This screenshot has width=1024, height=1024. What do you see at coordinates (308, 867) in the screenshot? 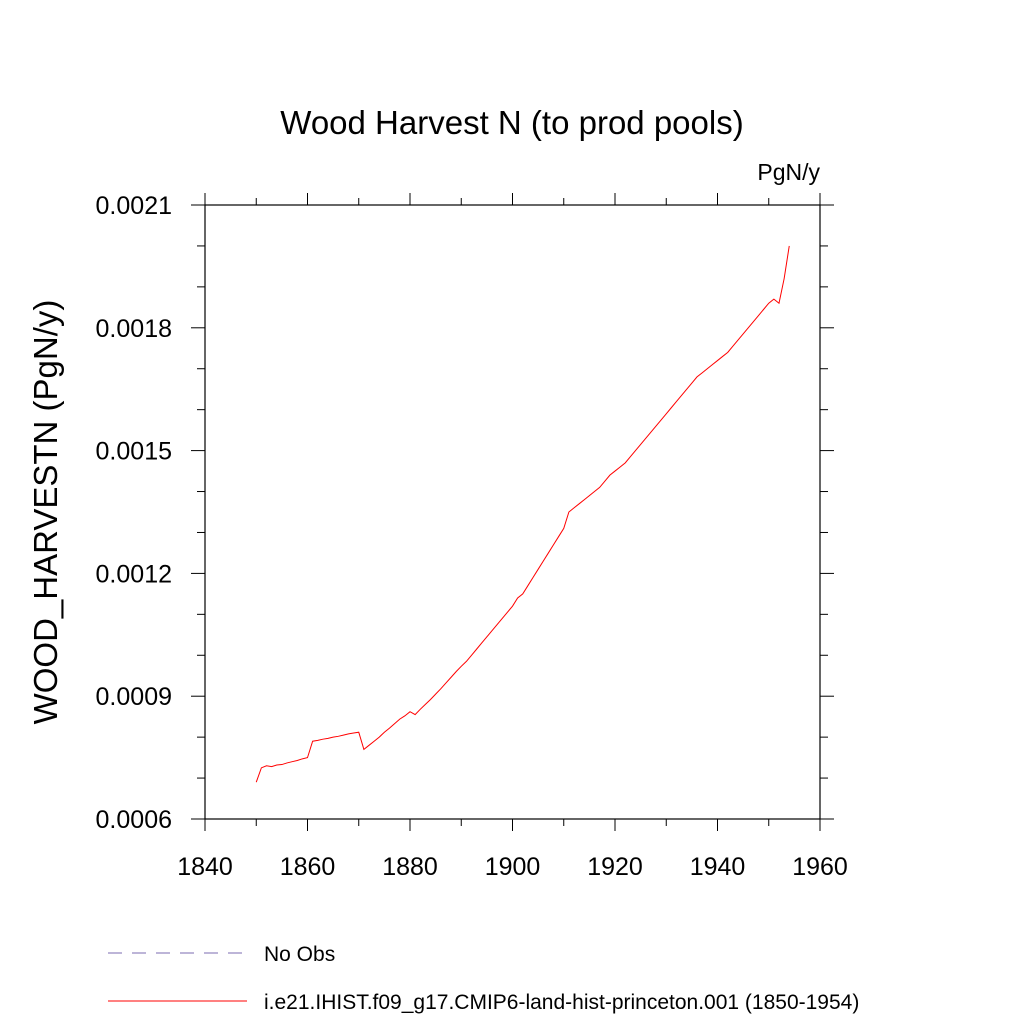
I see `x-tick-label: 1860` at bounding box center [308, 867].